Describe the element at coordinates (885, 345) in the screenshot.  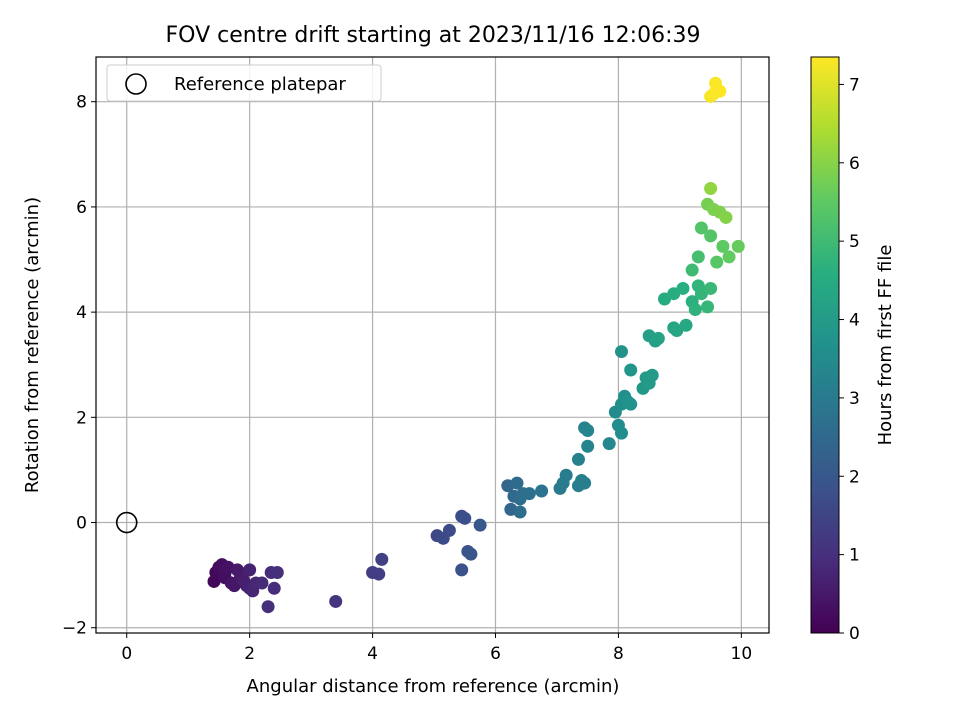
I see `colorbar-label: Hours from first FF file` at that location.